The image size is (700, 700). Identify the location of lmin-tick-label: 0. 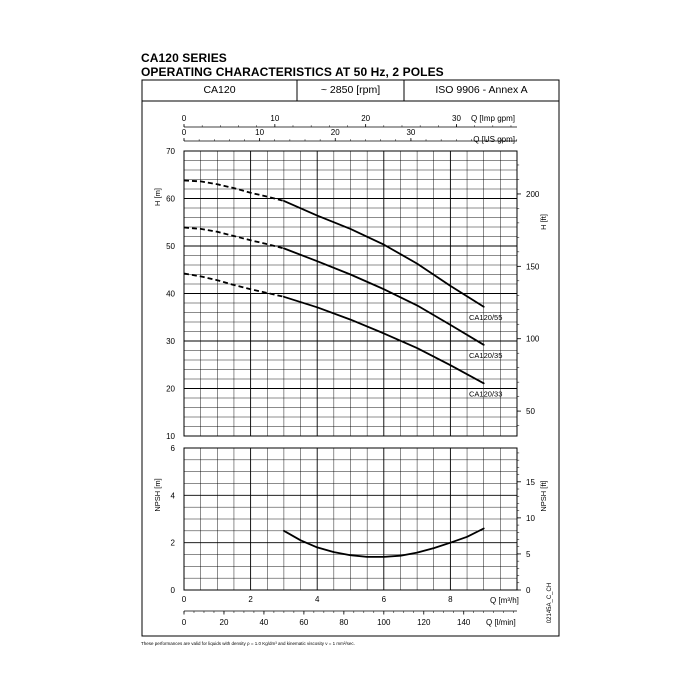
(184, 622).